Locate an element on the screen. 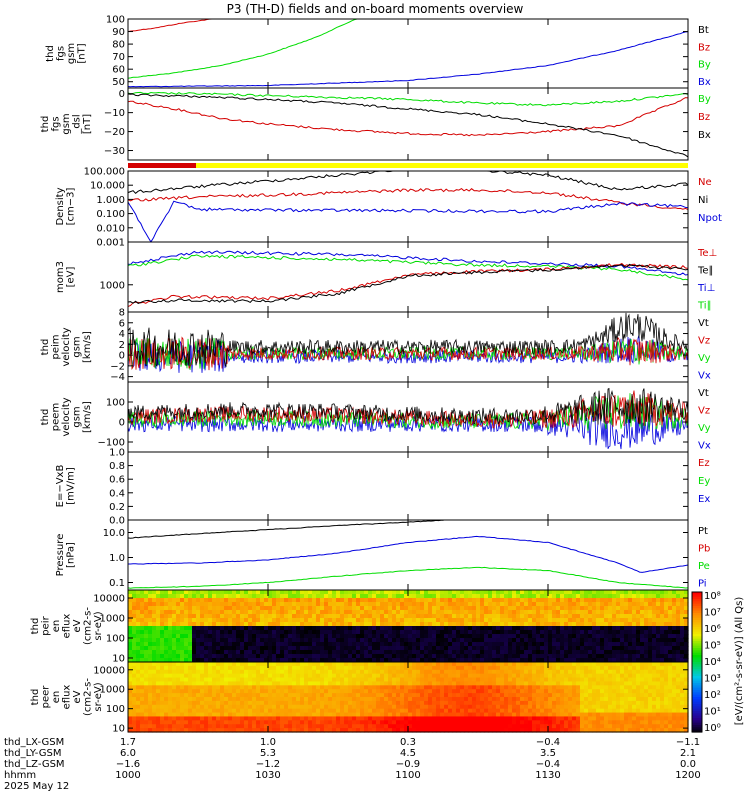 The height and width of the screenshot is (800, 750). ytick-label-5-0: 100 is located at coordinates (115, 403).